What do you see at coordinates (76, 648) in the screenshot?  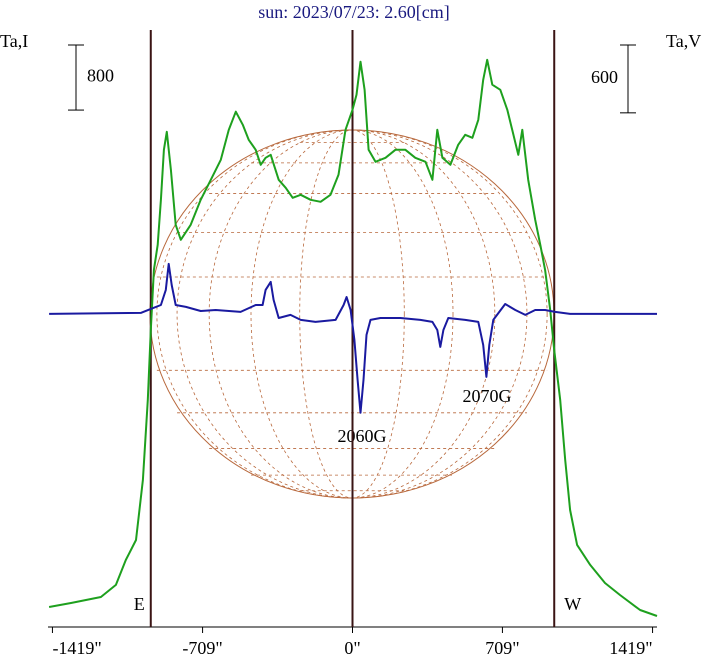 I see `x-tick-label: -1419"` at bounding box center [76, 648].